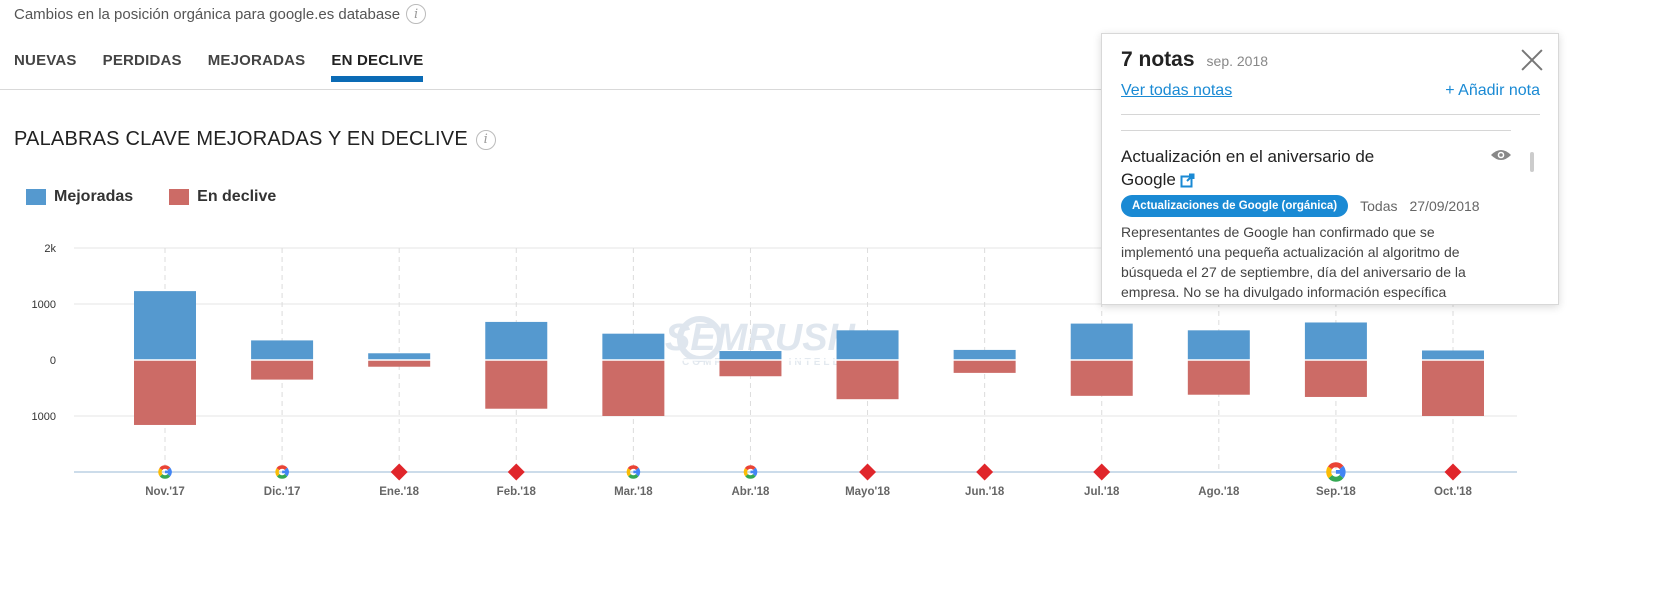  Describe the element at coordinates (1444, 206) in the screenshot. I see `note-date: 27/09/2018` at that location.